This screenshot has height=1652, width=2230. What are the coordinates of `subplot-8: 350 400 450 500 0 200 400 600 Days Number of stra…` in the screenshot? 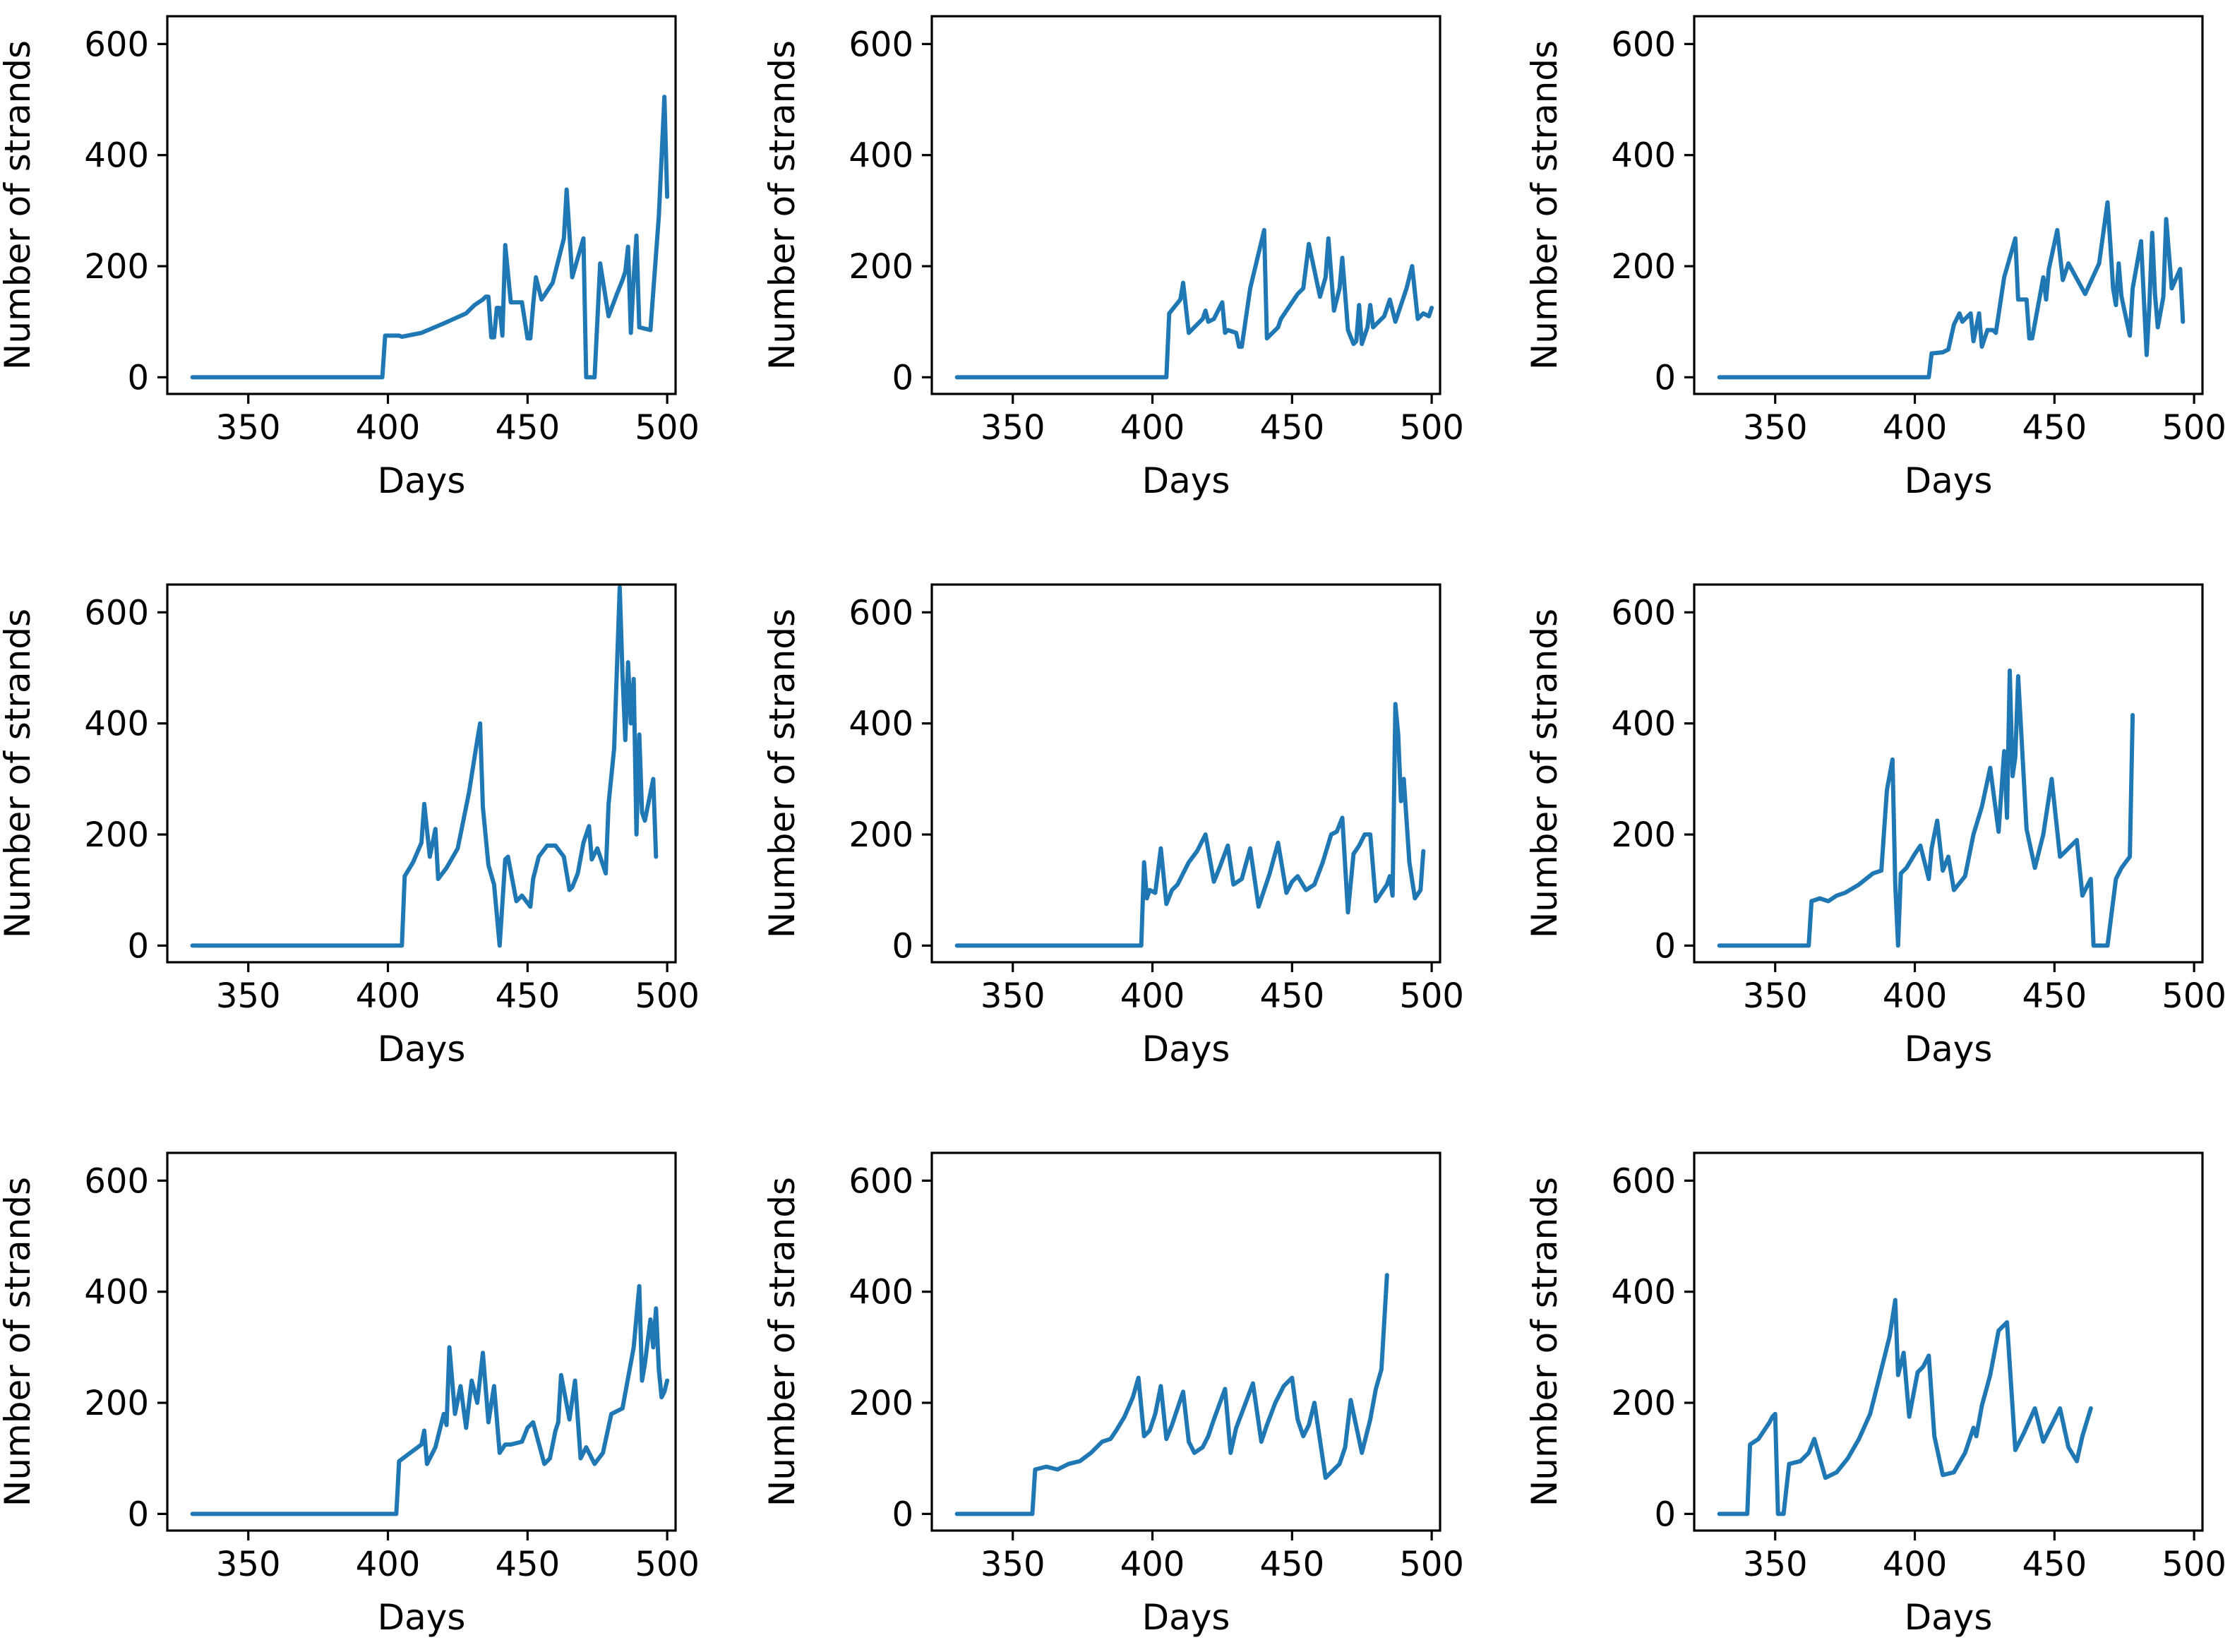 It's located at (1113, 1394).